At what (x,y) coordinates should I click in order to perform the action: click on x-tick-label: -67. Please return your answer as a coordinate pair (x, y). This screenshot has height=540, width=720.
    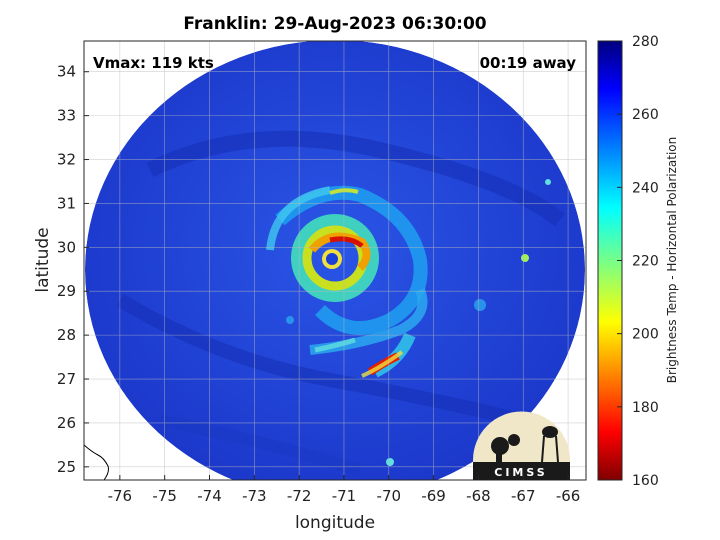
    Looking at the image, I should click on (523, 496).